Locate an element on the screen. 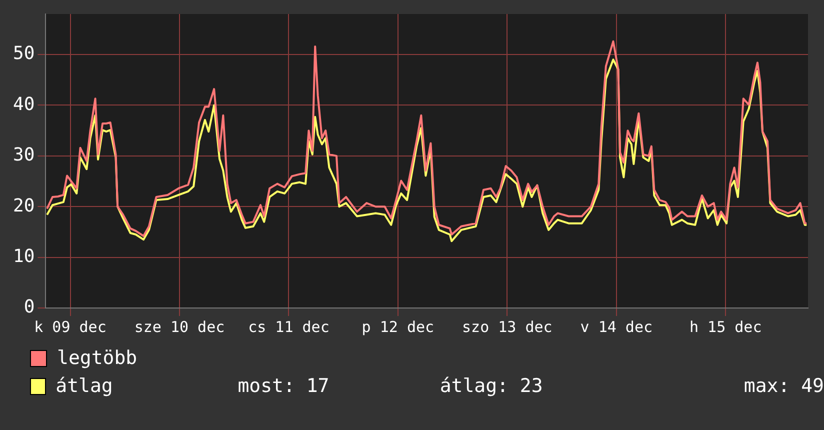 The image size is (824, 430). x-tick-label: p 12 dec is located at coordinates (398, 327).